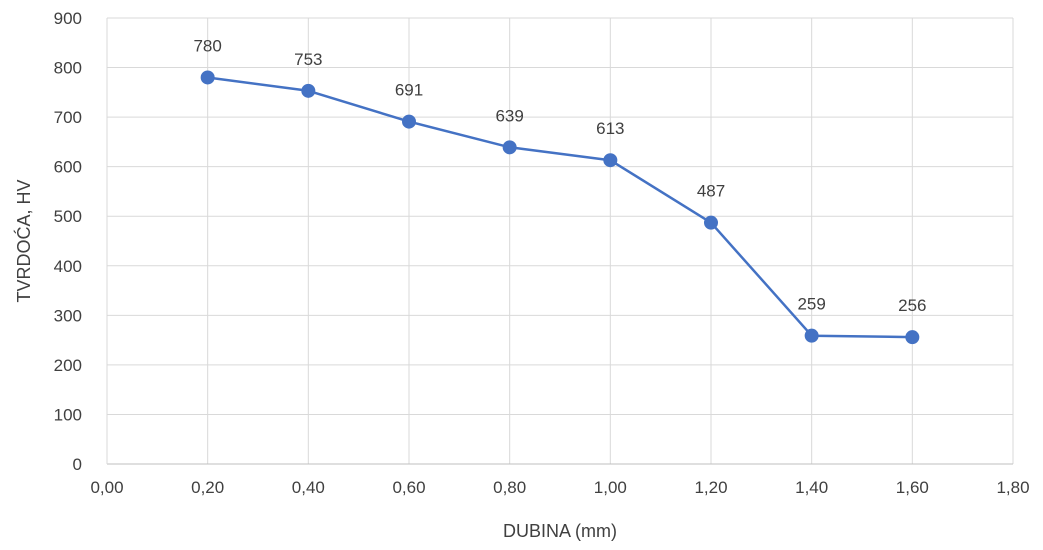 The image size is (1043, 550). I want to click on y-tick-label: 300, so click(68, 315).